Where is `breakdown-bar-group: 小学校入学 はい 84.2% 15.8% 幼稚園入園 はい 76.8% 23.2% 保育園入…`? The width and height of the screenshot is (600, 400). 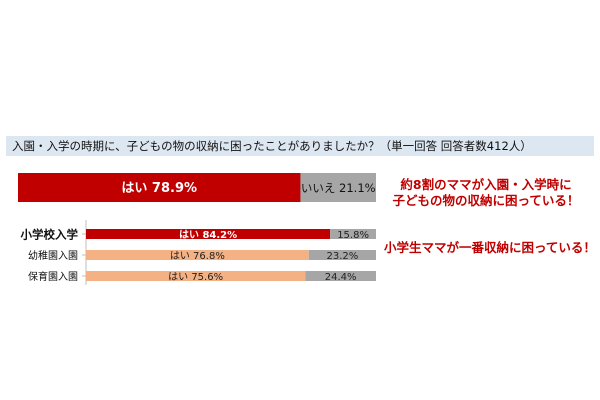
breakdown-bar-group: 小学校入学 はい 84.2% 15.8% 幼稚園入園 はい 76.8% 23.2% 保育園入… is located at coordinates (198, 255).